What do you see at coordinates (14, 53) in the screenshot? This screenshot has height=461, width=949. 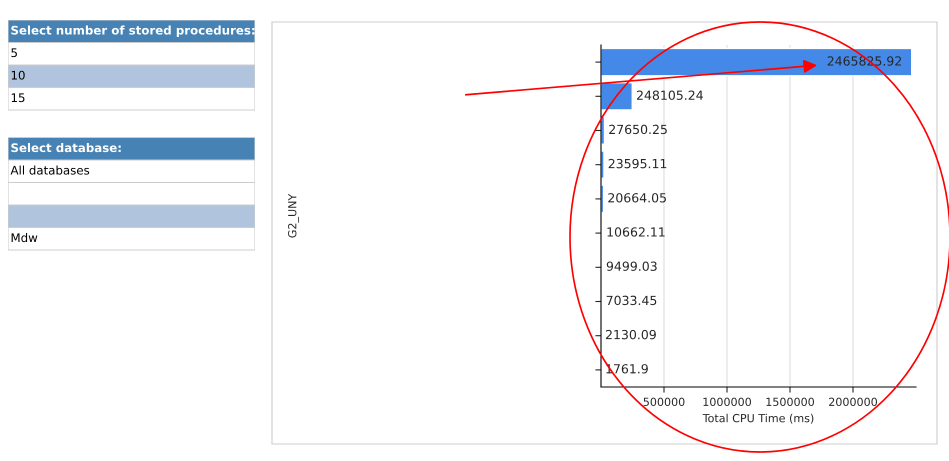 I see `text: 5` at bounding box center [14, 53].